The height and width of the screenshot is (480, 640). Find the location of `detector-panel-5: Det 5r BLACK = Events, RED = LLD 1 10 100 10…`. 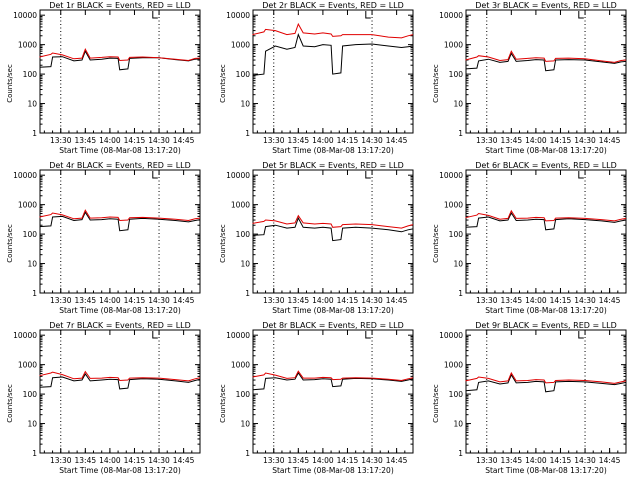

detector-panel-5: Det 5r BLACK = Events, RED = LLD 1 10 100 10… is located at coordinates (316, 238).